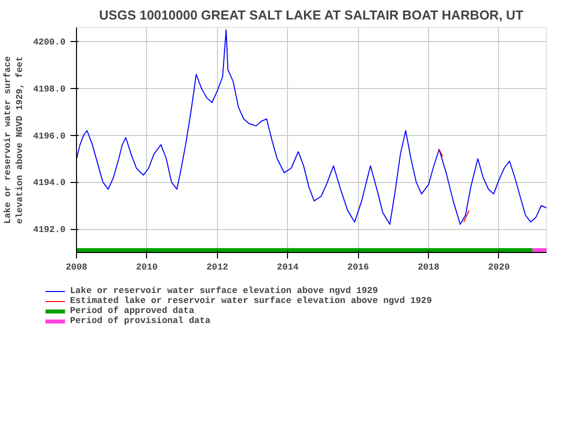  What do you see at coordinates (147, 267) in the screenshot?
I see `x-tick-label: 2010` at bounding box center [147, 267].